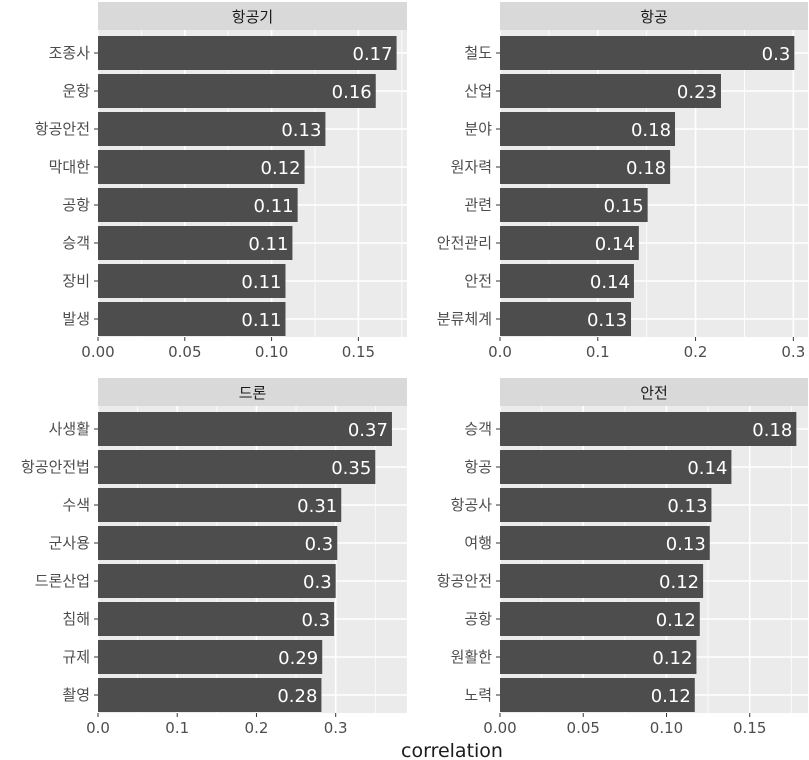 The width and height of the screenshot is (809, 760). I want to click on category-label: 발생, so click(76, 319).